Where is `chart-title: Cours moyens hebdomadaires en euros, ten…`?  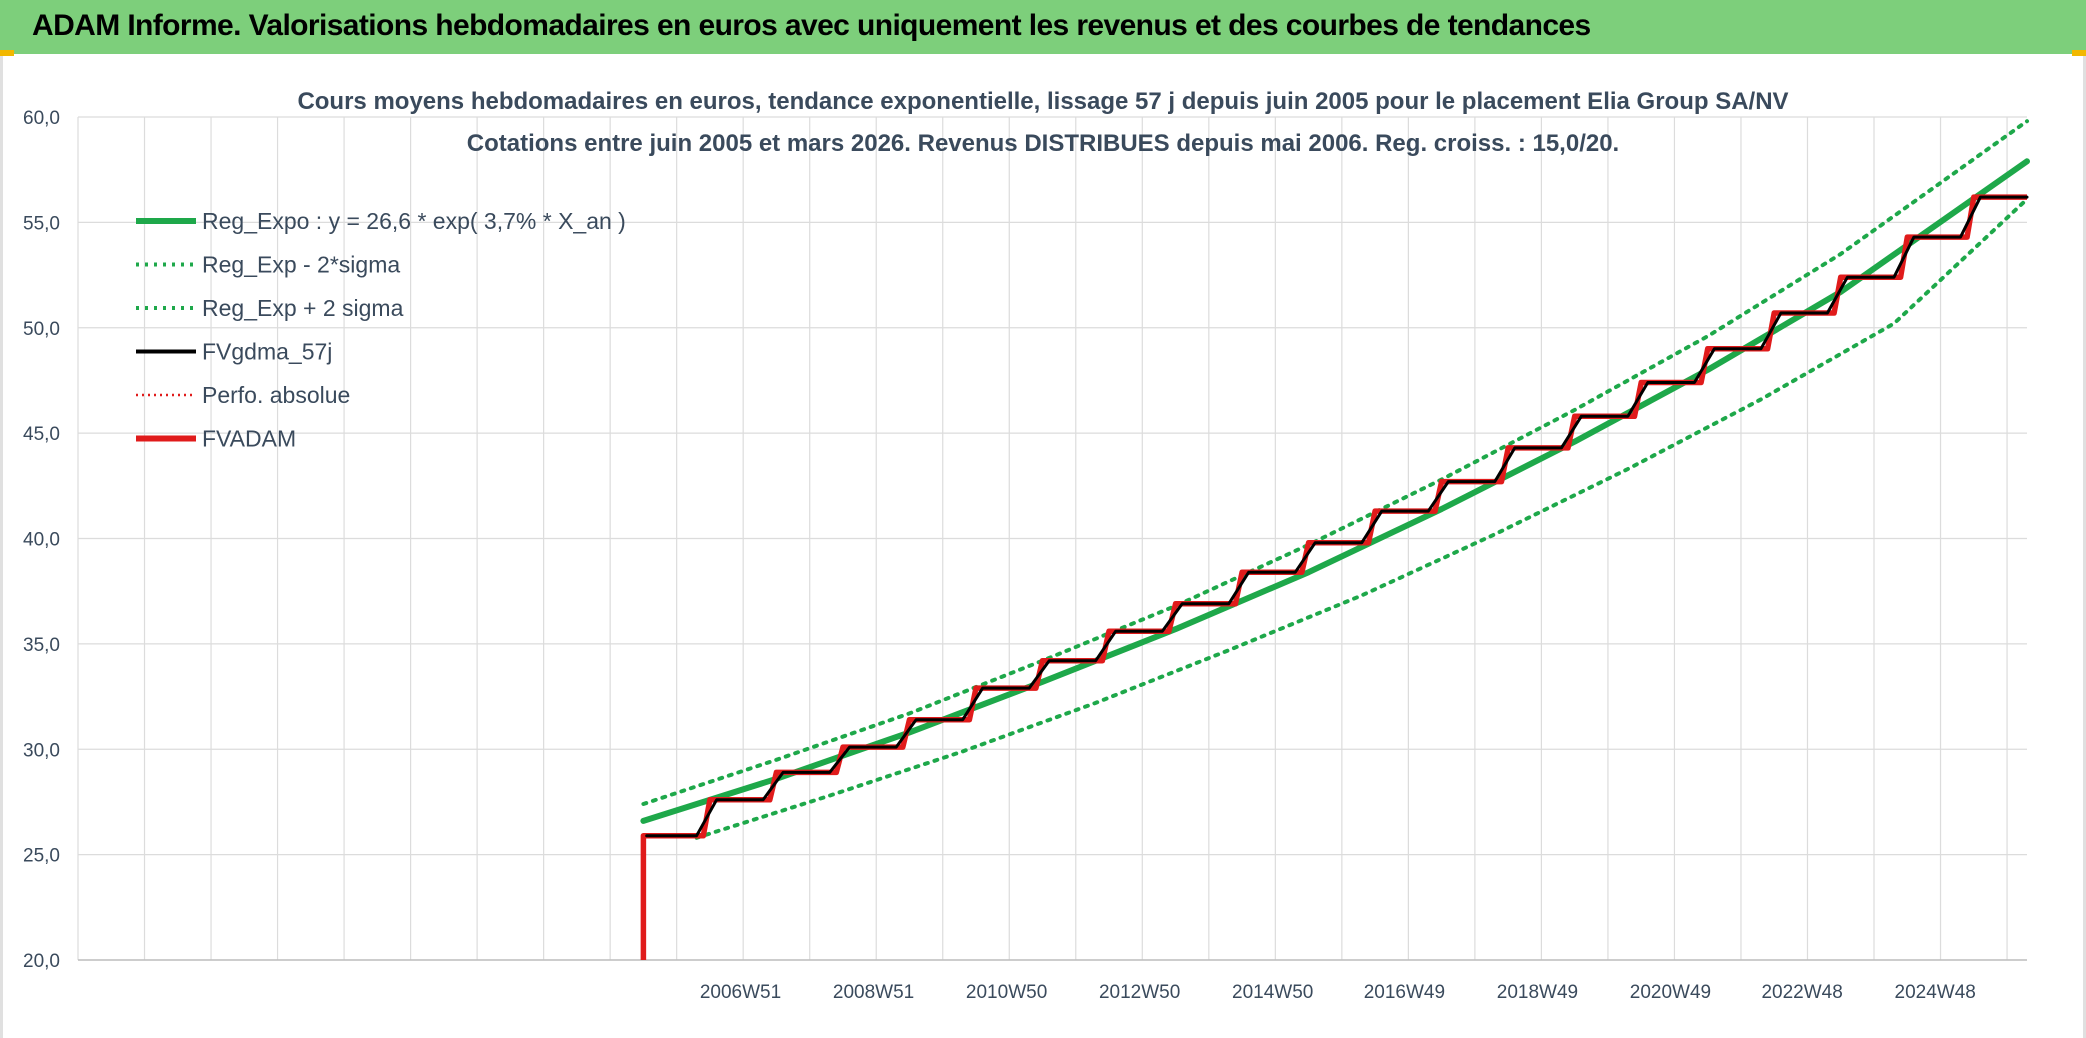 chart-title: Cours moyens hebdomadaires en euros, ten… is located at coordinates (1042, 101).